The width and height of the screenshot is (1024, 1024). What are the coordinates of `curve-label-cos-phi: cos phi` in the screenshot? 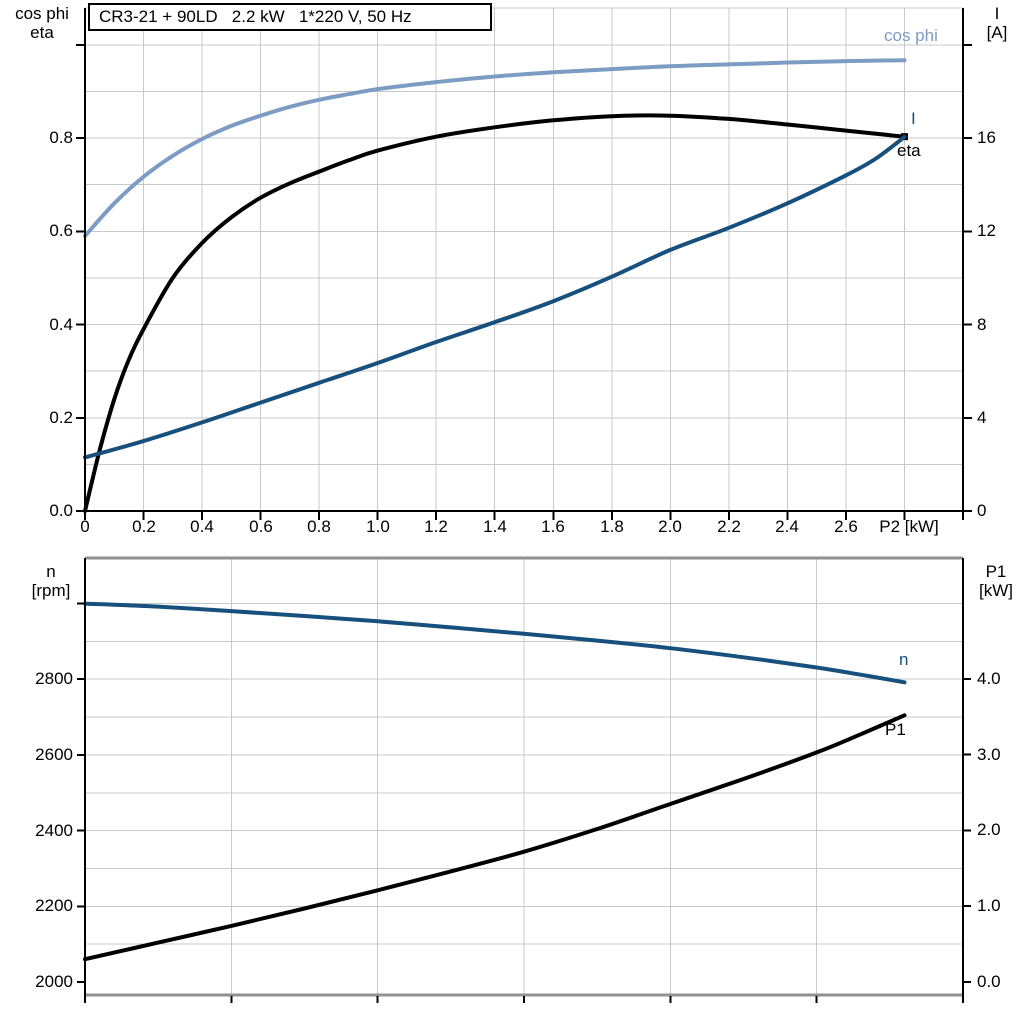 It's located at (911, 35).